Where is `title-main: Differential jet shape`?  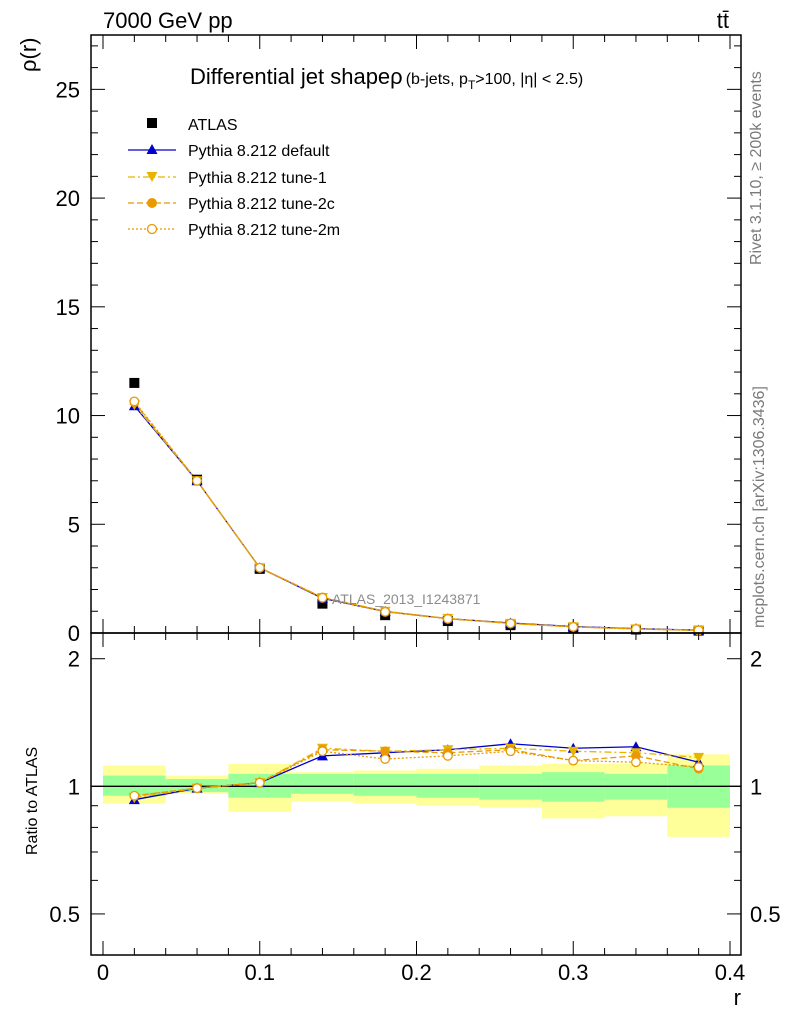
title-main: Differential jet shape is located at coordinates (290, 76).